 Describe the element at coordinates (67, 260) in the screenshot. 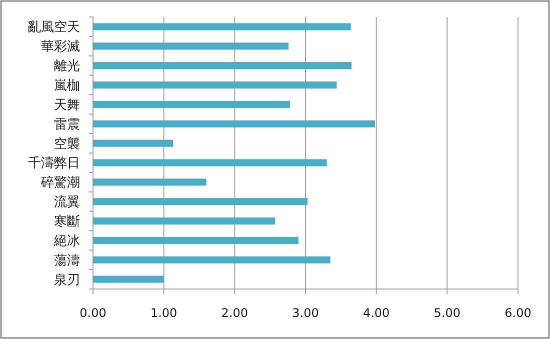

I see `y-tick-label: 蕩濤` at that location.